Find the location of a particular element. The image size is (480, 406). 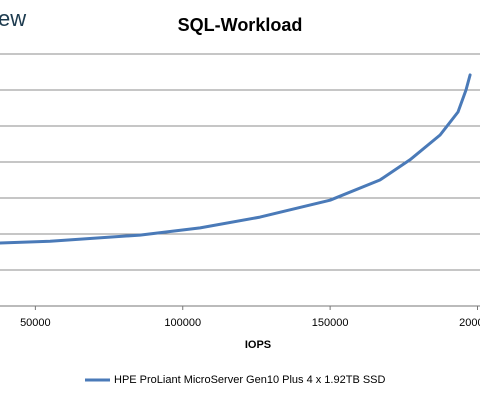

x-tick-label: 50000 is located at coordinates (35, 323).